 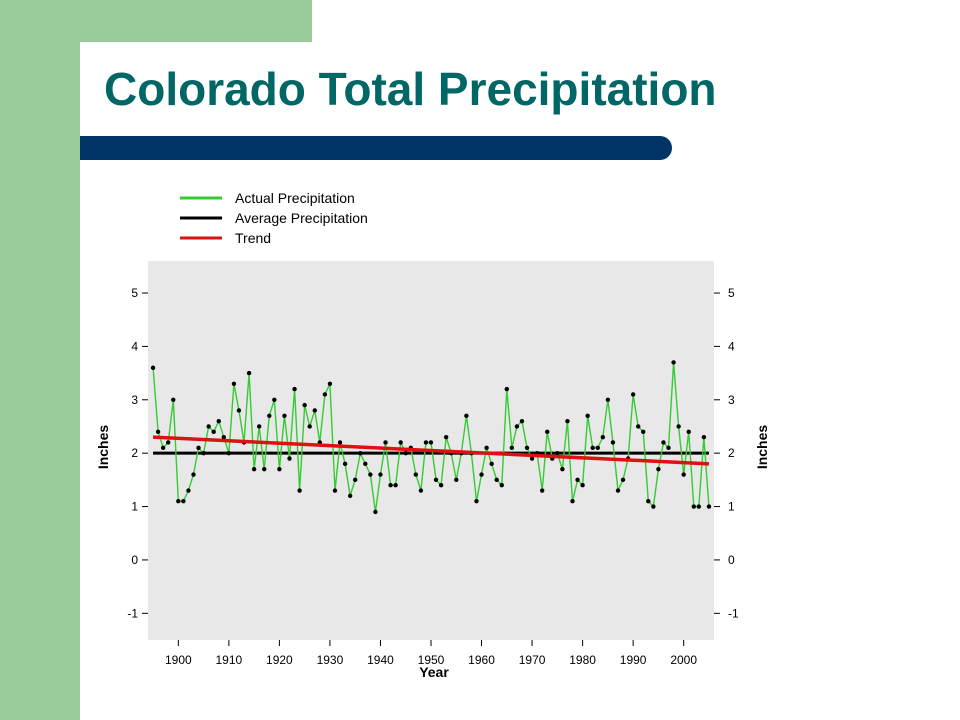 I want to click on title-underline-bar, so click(x=376, y=148).